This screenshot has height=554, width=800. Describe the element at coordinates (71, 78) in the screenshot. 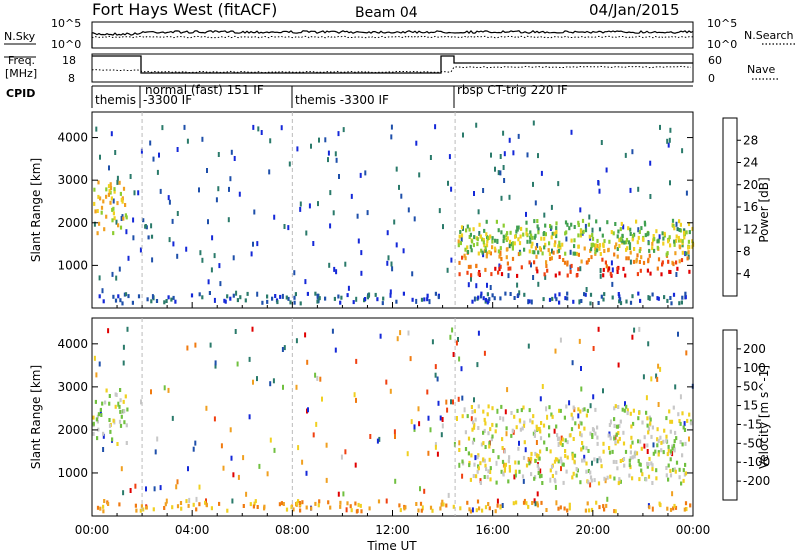

I see `freq-tick-low: 8` at that location.